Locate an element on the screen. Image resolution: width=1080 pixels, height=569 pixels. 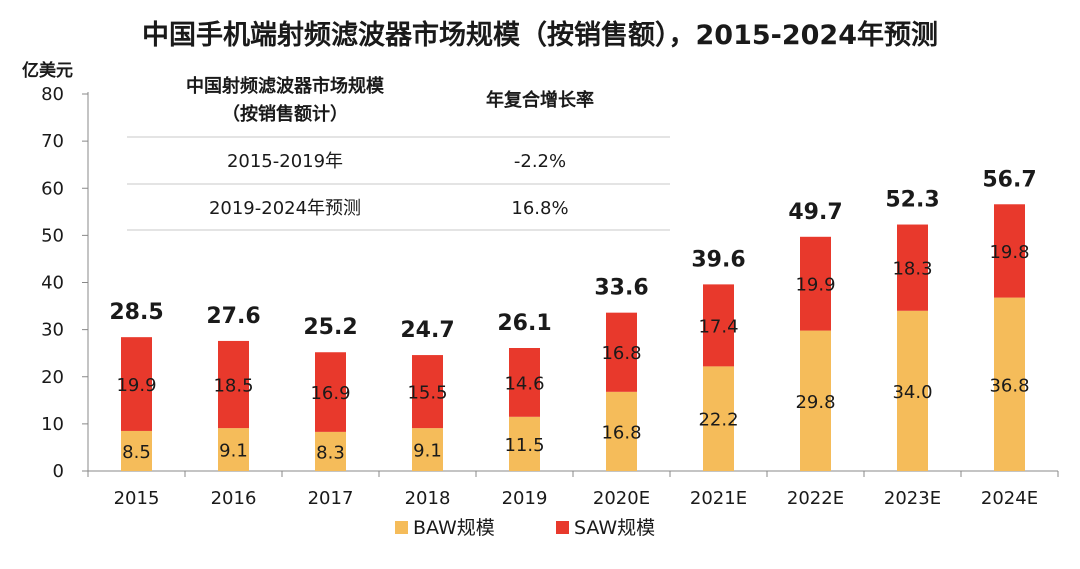
inset-header-1-line-1: 中国射频滤波器市场规模 is located at coordinates (285, 86).